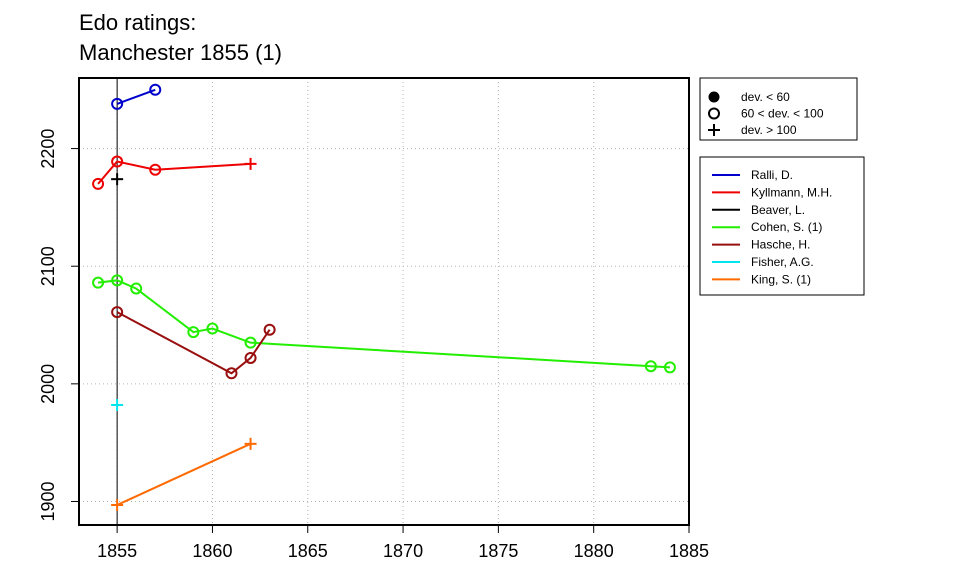 The height and width of the screenshot is (576, 960). Describe the element at coordinates (308, 551) in the screenshot. I see `x-tick-label-1865: 1865` at that location.